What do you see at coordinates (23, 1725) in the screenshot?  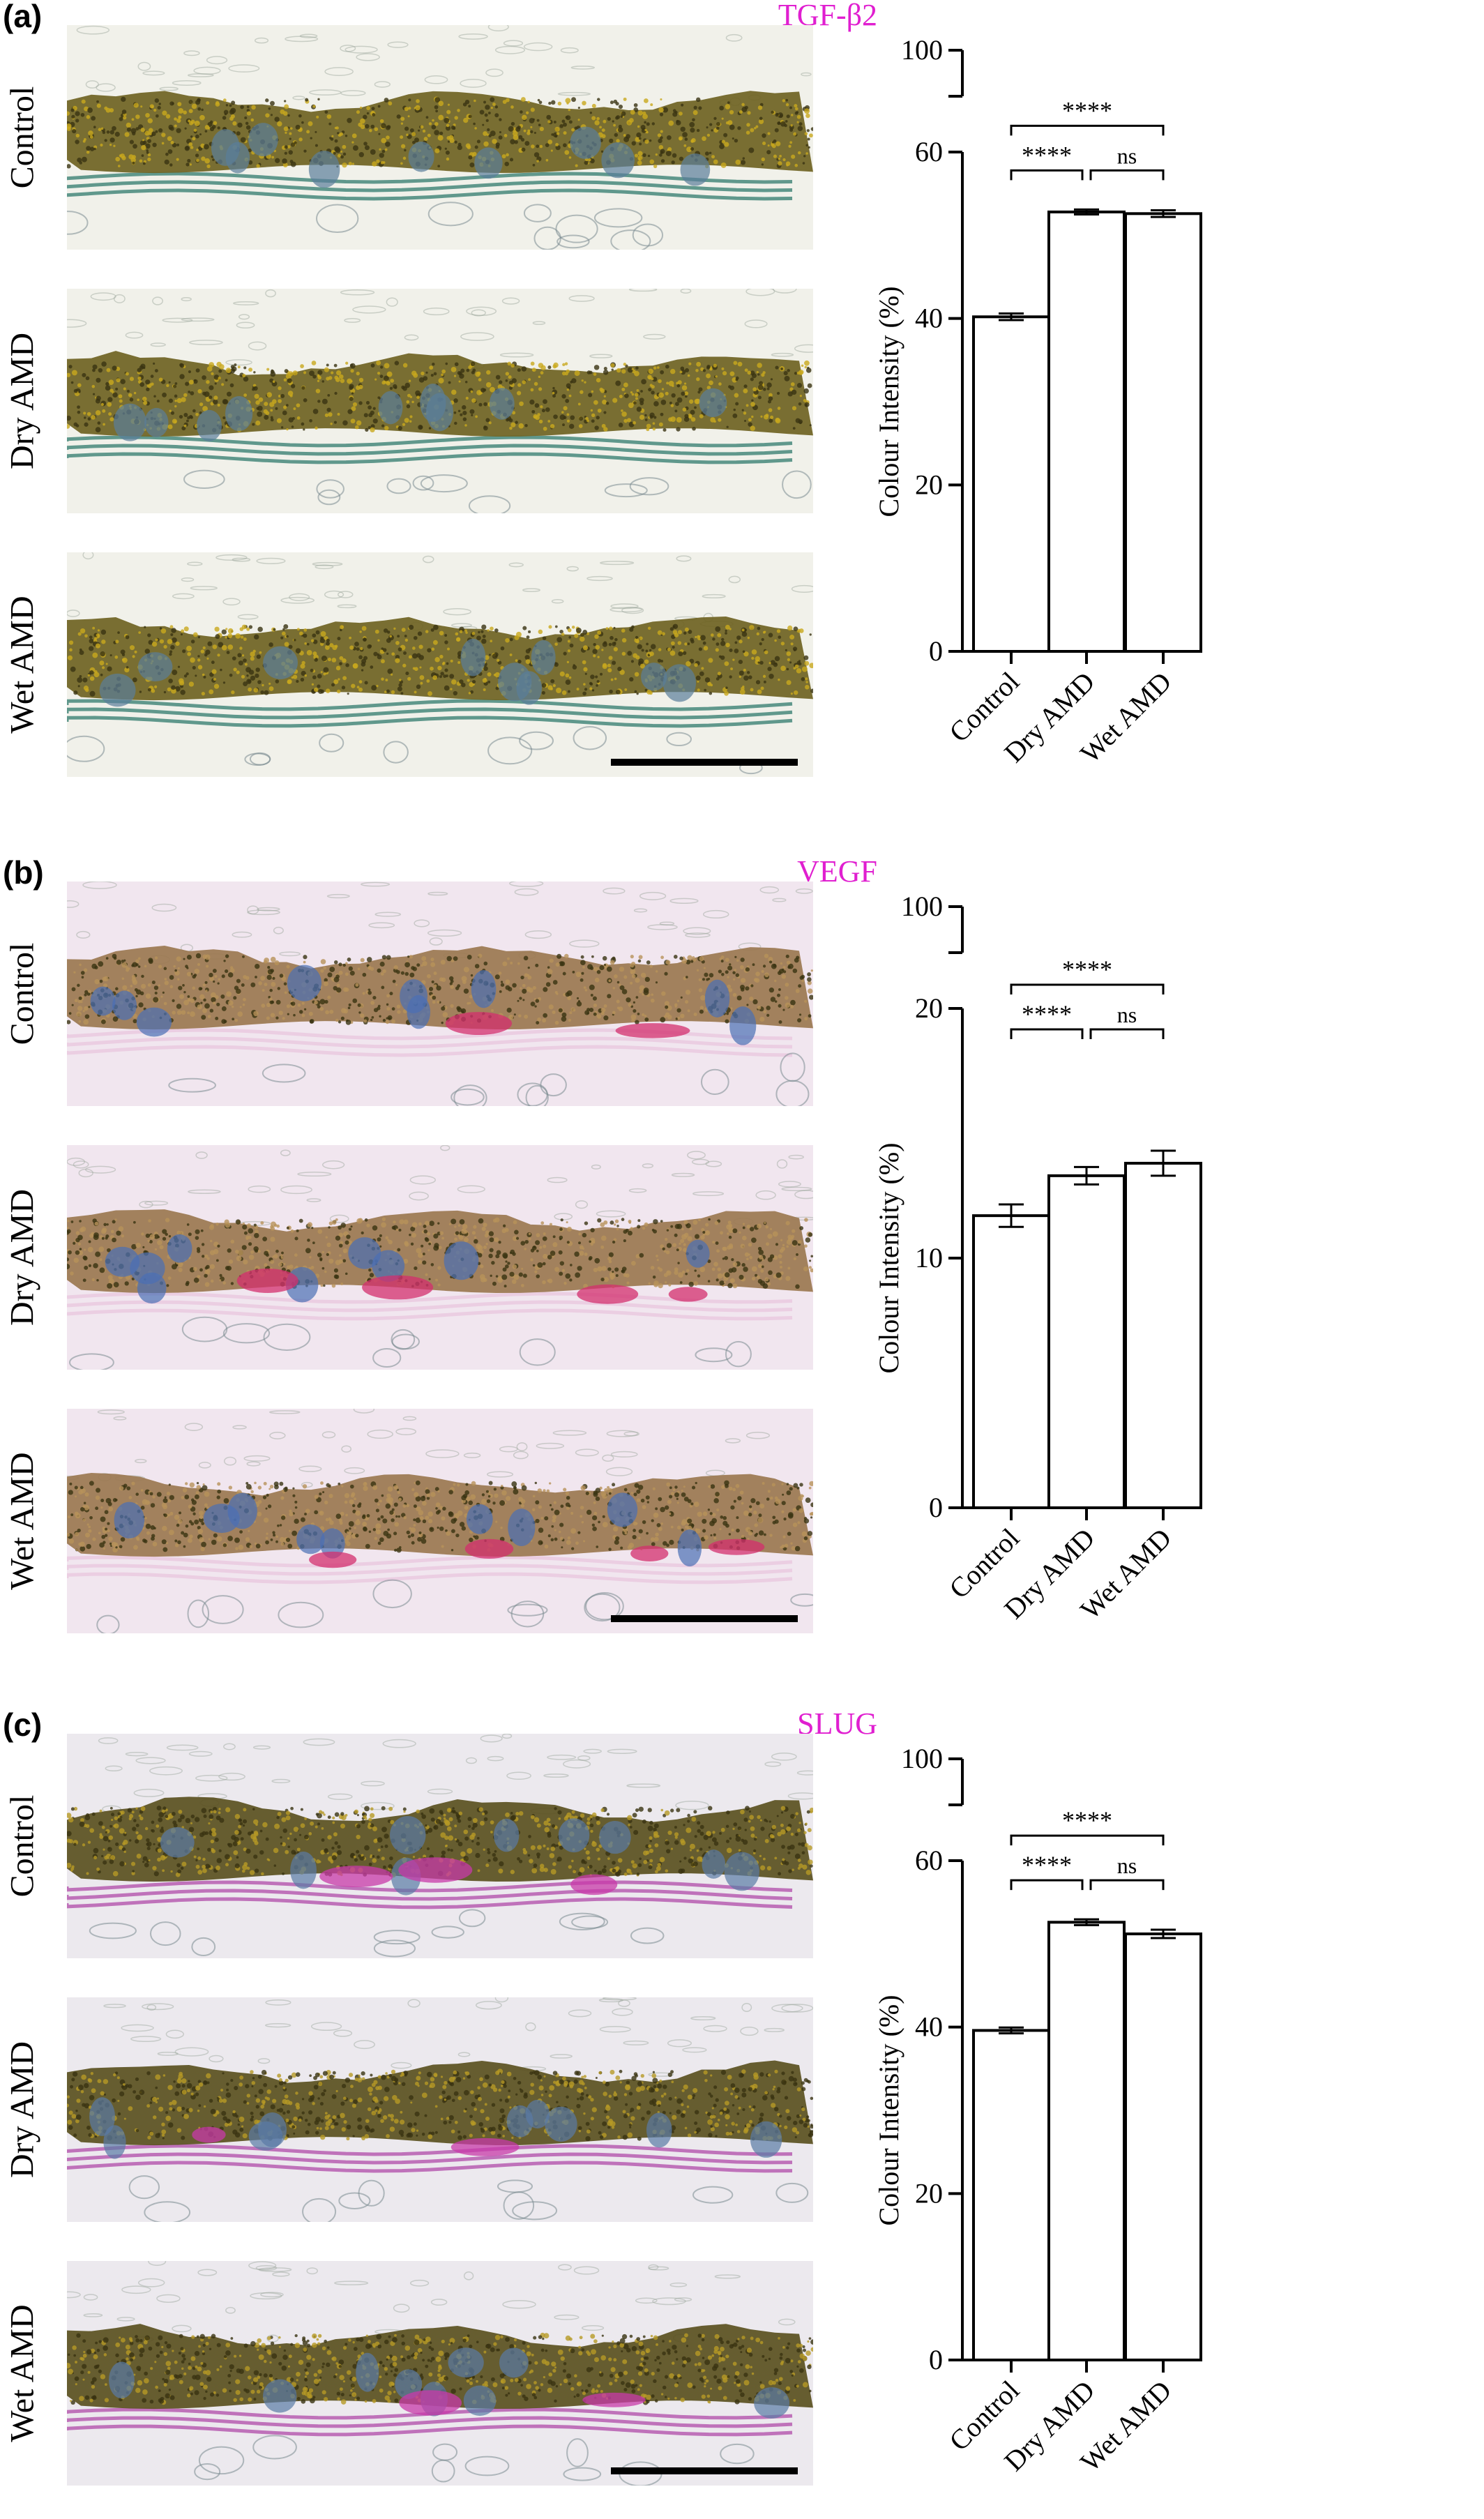 I see `panel-letter: (c)` at bounding box center [23, 1725].